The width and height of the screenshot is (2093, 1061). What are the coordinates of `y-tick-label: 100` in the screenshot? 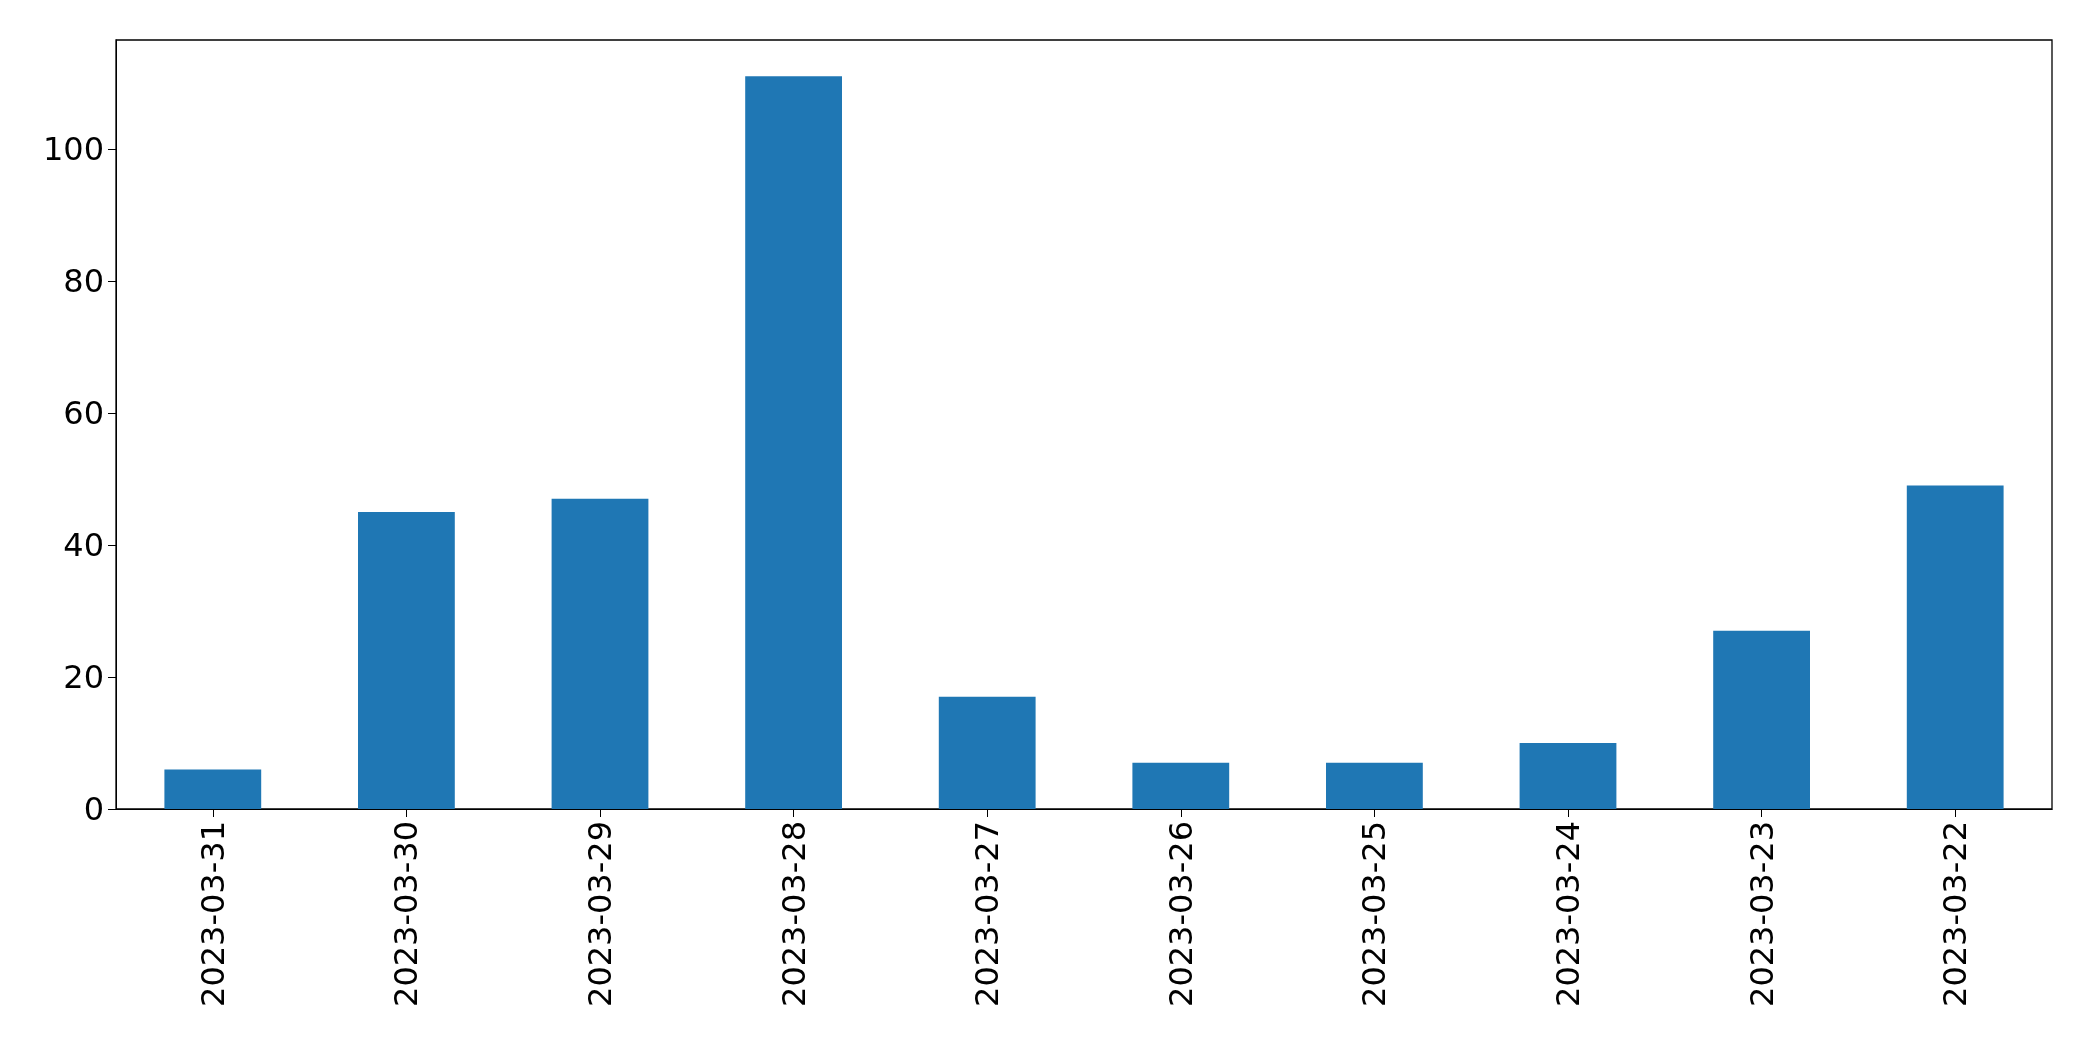 It's located at (73, 148).